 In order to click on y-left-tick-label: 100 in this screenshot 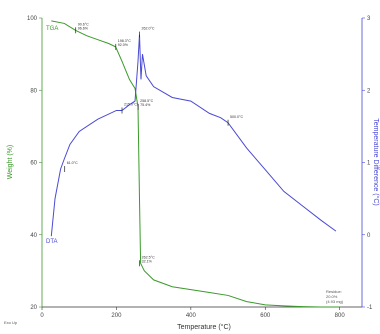, I will do `click(32, 19)`.